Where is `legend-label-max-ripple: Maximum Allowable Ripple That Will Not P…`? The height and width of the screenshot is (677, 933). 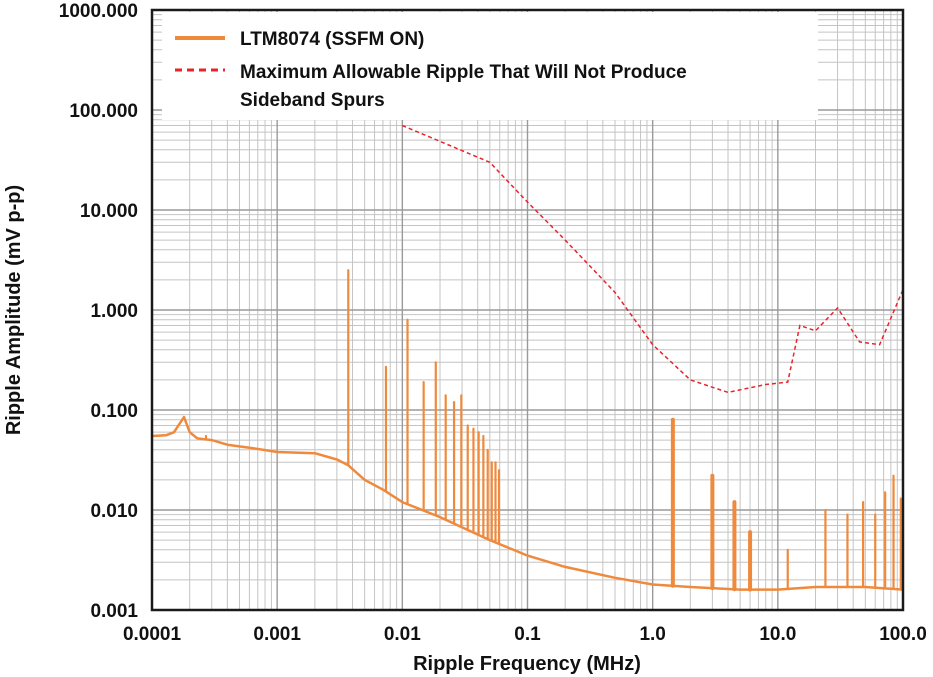 legend-label-max-ripple: Maximum Allowable Ripple That Will Not P… is located at coordinates (466, 86).